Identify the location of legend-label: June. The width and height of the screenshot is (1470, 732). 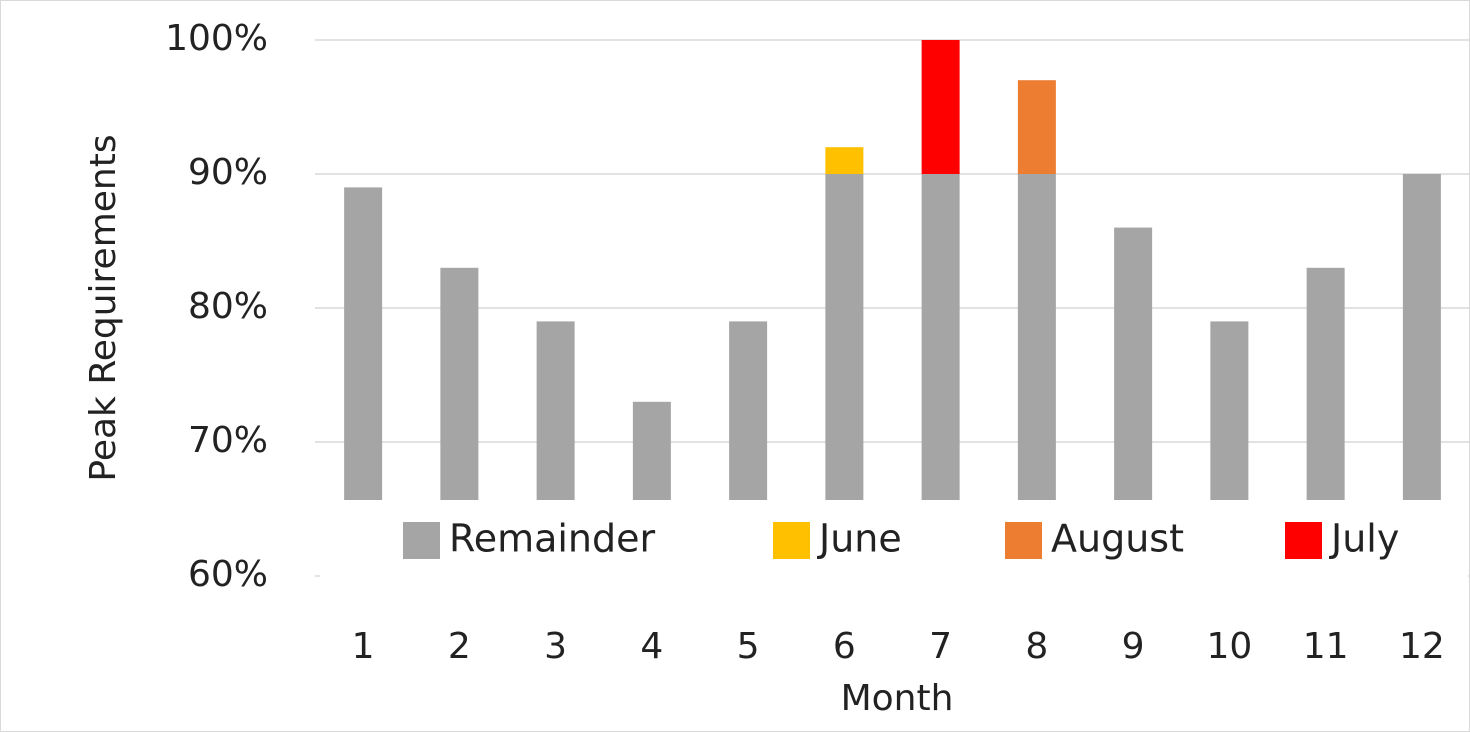
(859, 539).